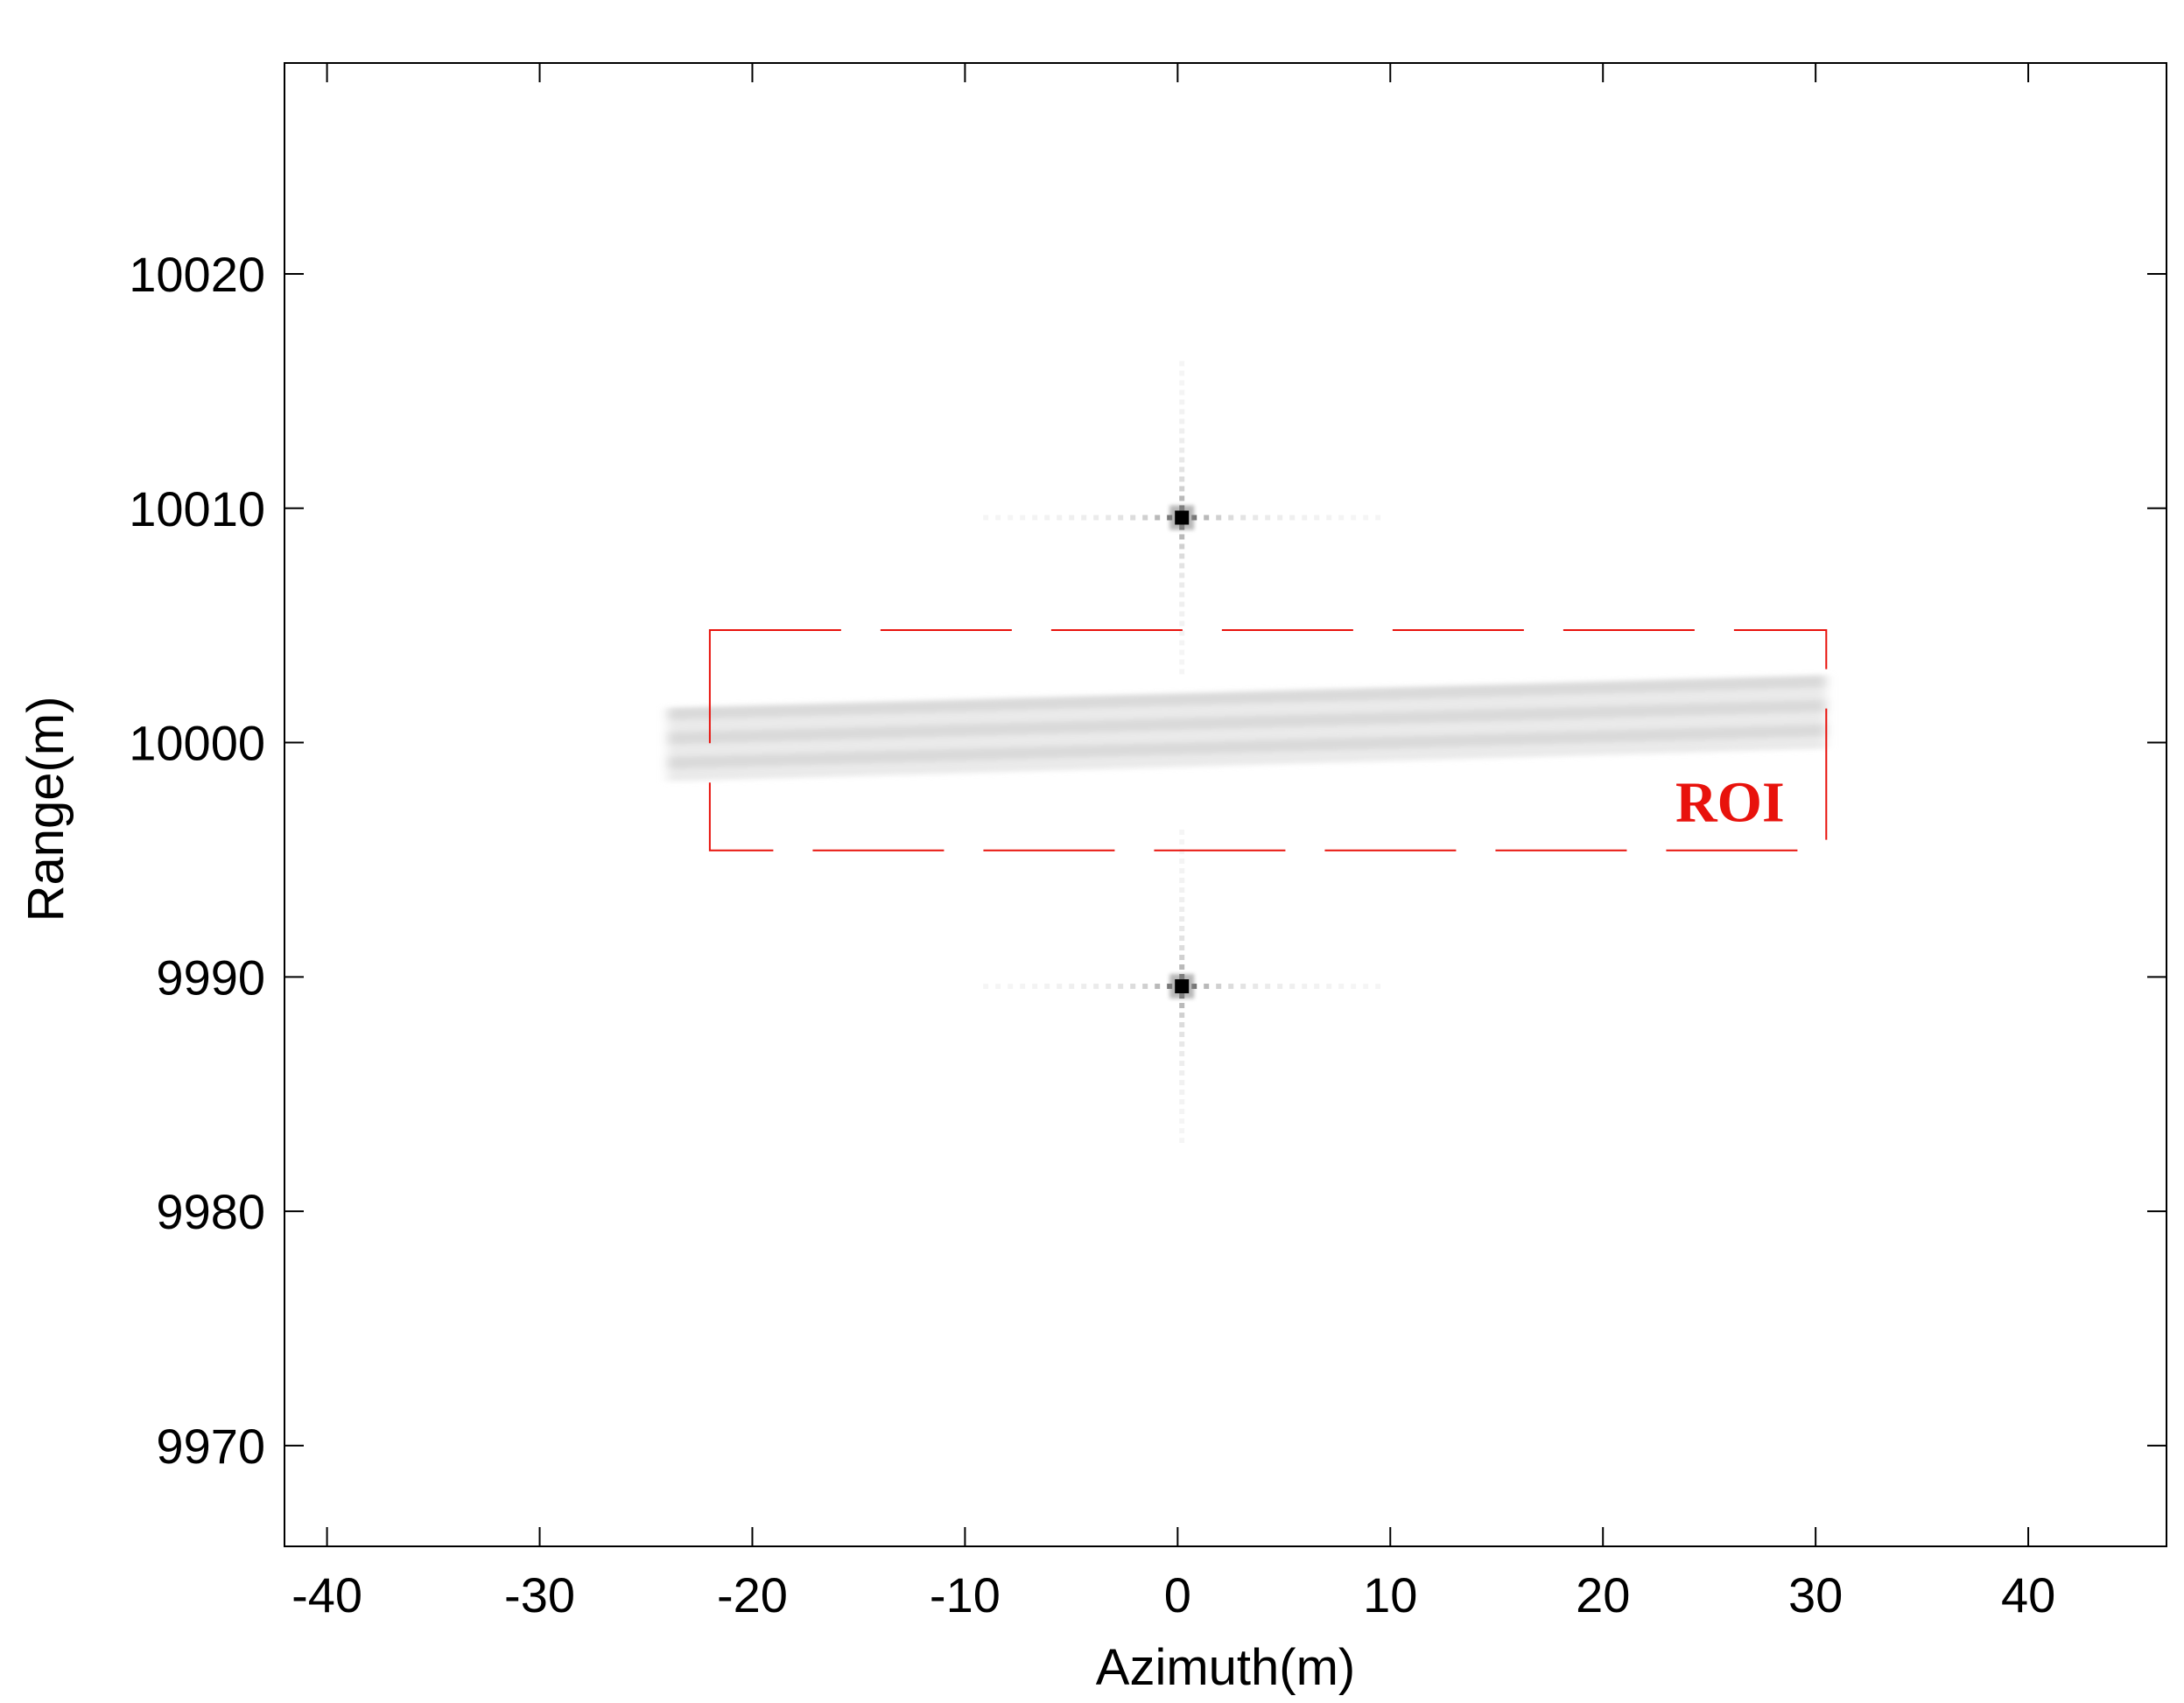  What do you see at coordinates (46, 809) in the screenshot?
I see `y-axis-label: Range(m)` at bounding box center [46, 809].